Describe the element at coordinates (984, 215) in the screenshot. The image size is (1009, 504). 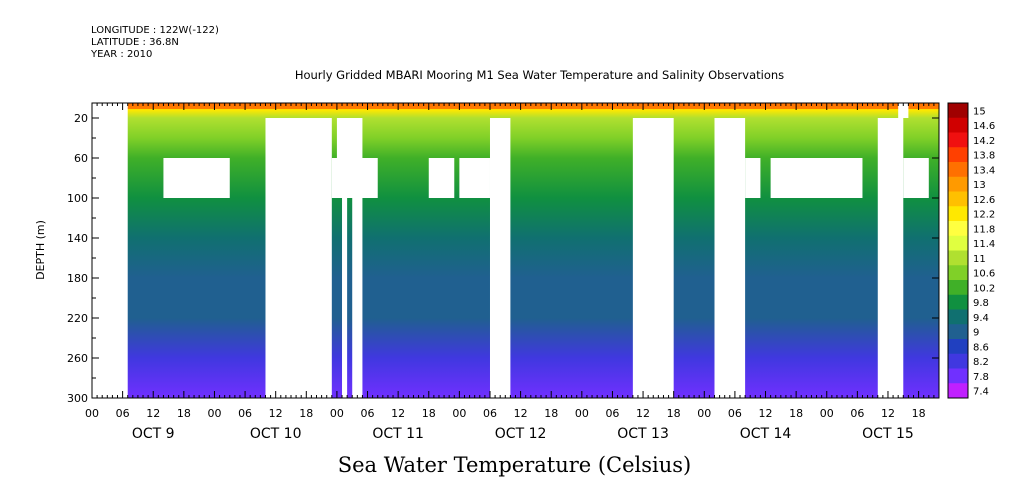
I see `colorbar-label-7: 12.2` at that location.